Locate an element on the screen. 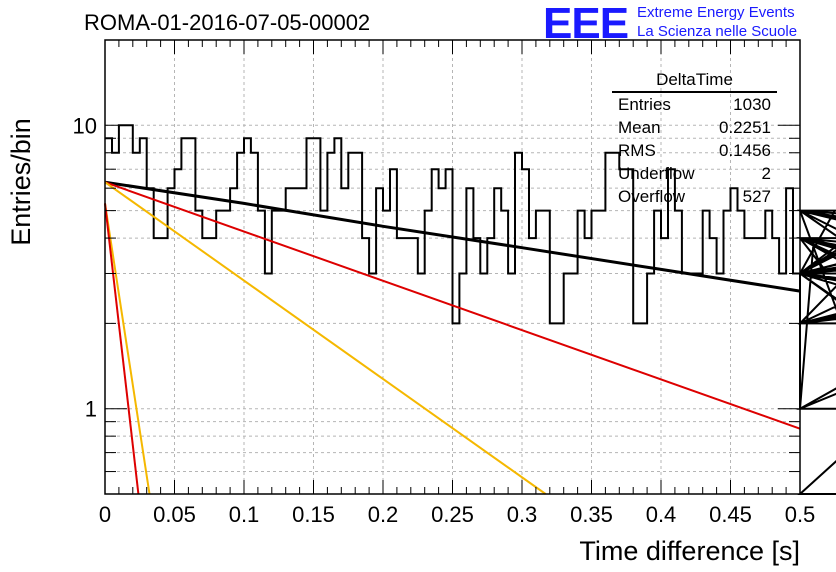 The width and height of the screenshot is (836, 572). x-tick-label: 0.4 is located at coordinates (661, 514).